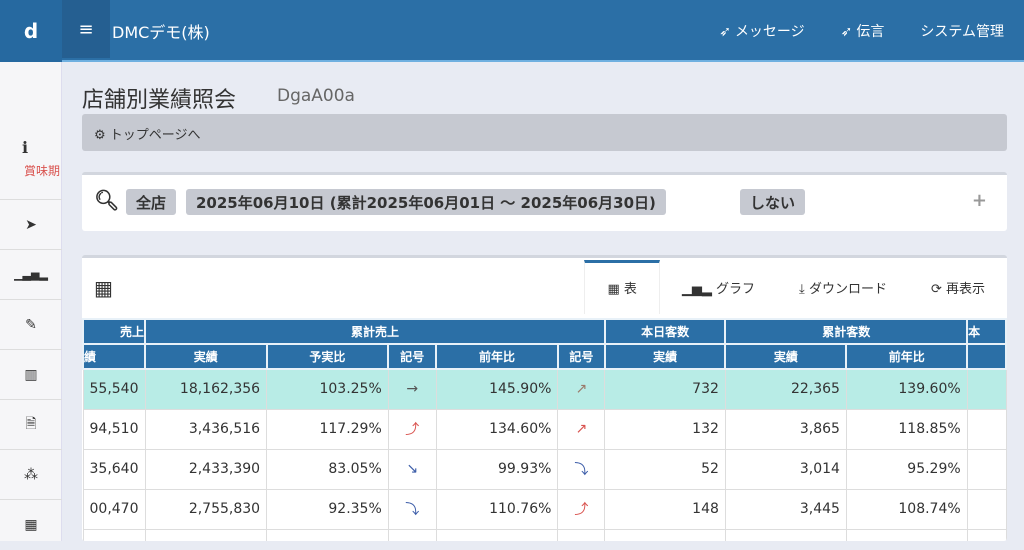 The width and height of the screenshot is (1024, 550). Describe the element at coordinates (206, 389) in the screenshot. I see `table-cell: 18,162,356` at that location.